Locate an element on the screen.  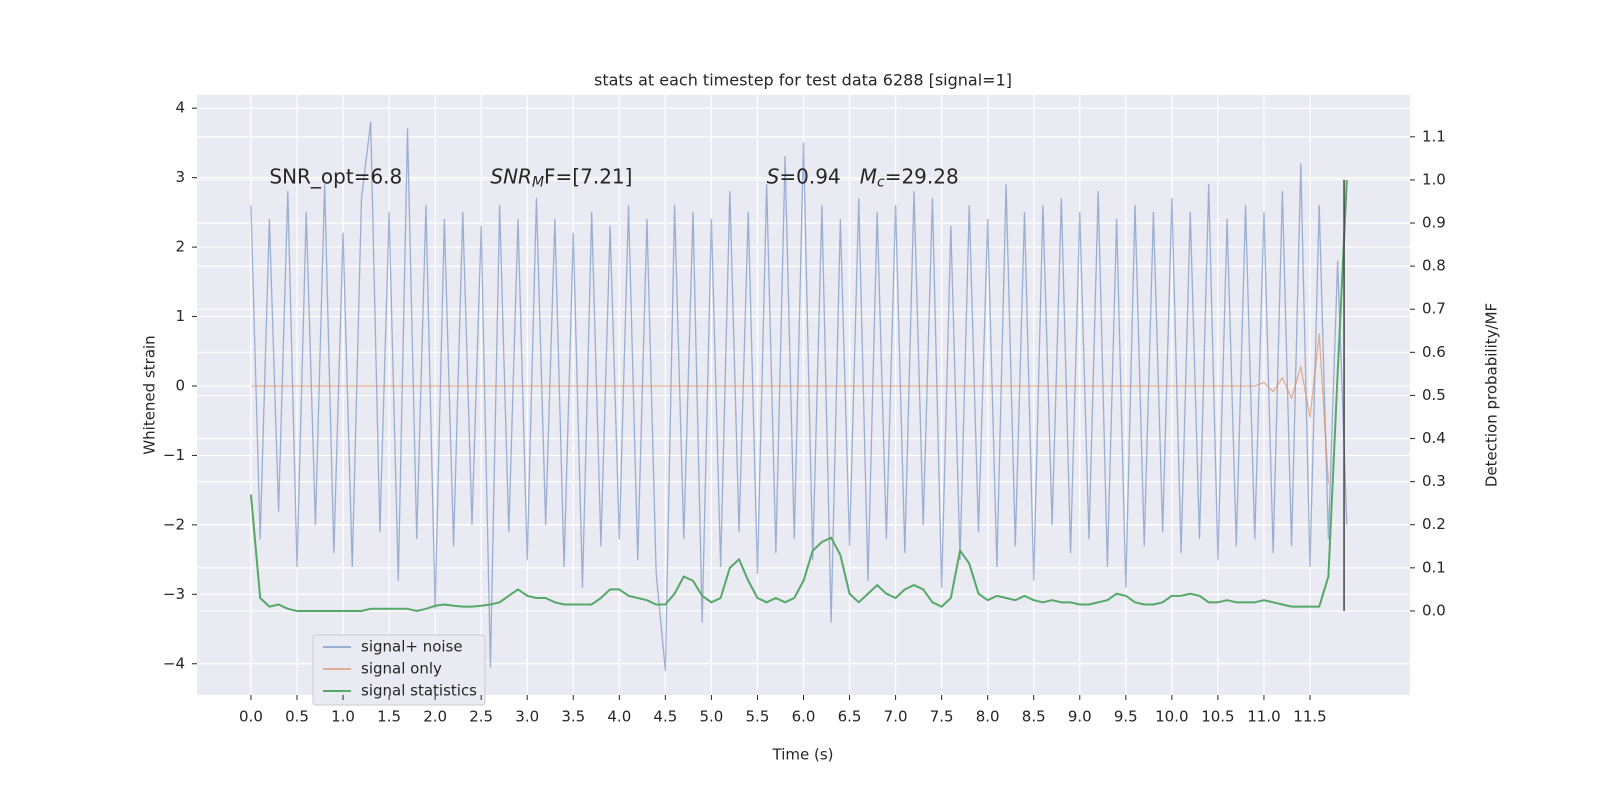
x-tick-label: 9.5 is located at coordinates (1126, 717).